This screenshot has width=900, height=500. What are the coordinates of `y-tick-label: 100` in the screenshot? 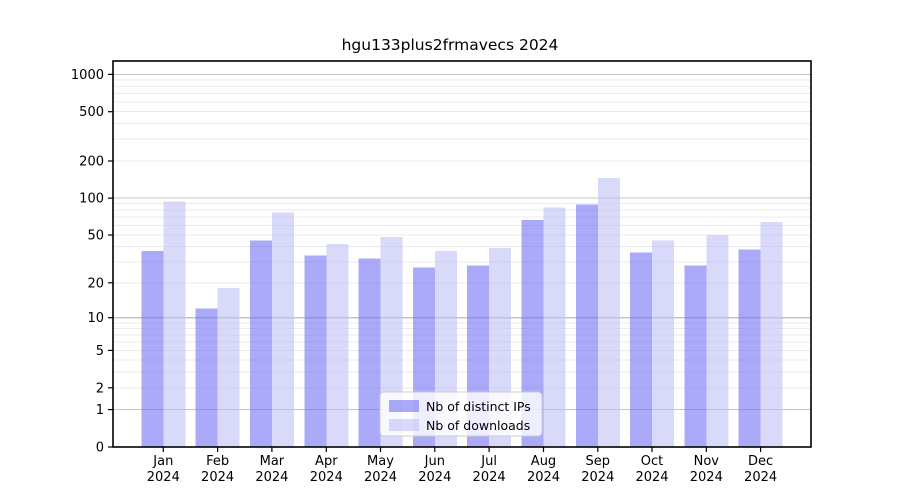 It's located at (91, 199).